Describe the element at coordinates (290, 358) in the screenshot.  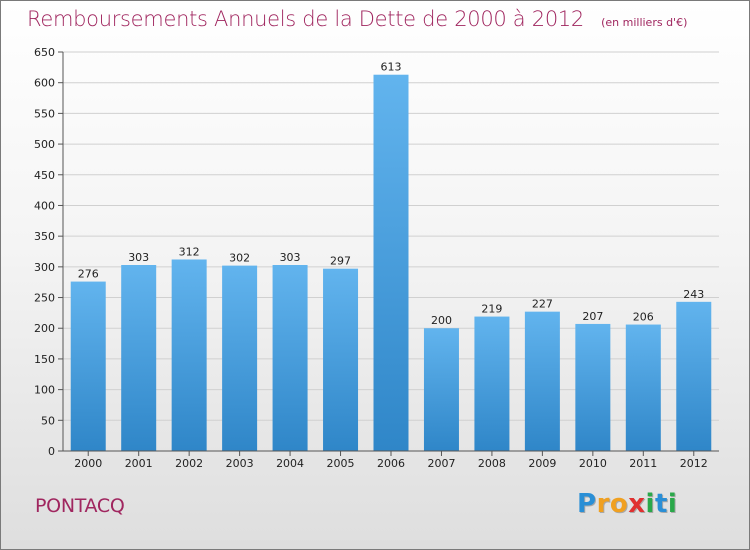
I see `bar-2004` at that location.